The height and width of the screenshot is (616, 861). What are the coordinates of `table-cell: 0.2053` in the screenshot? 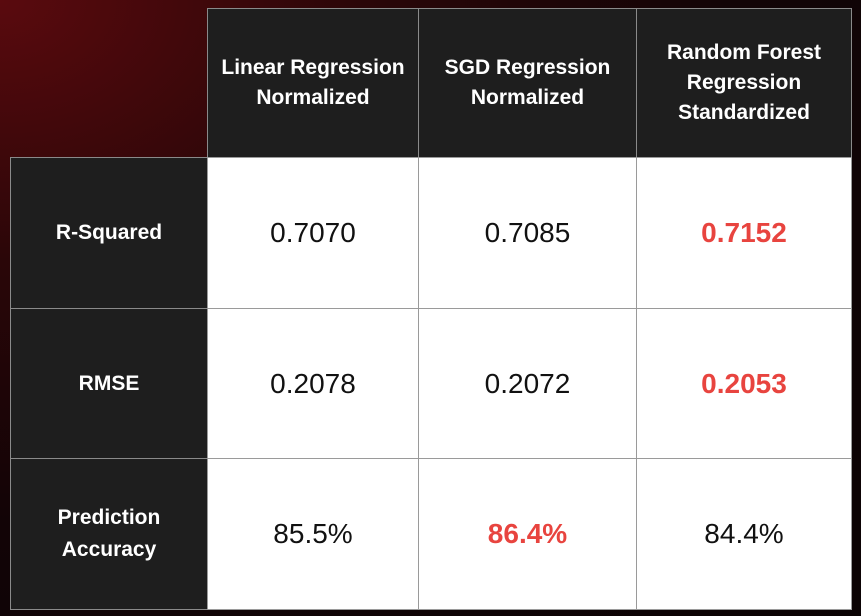 It's located at (744, 383).